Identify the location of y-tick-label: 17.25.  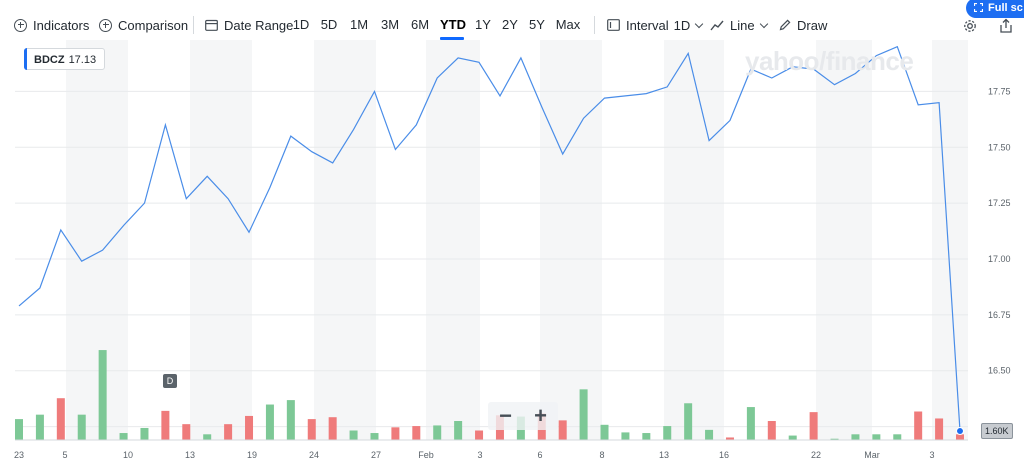
(999, 203).